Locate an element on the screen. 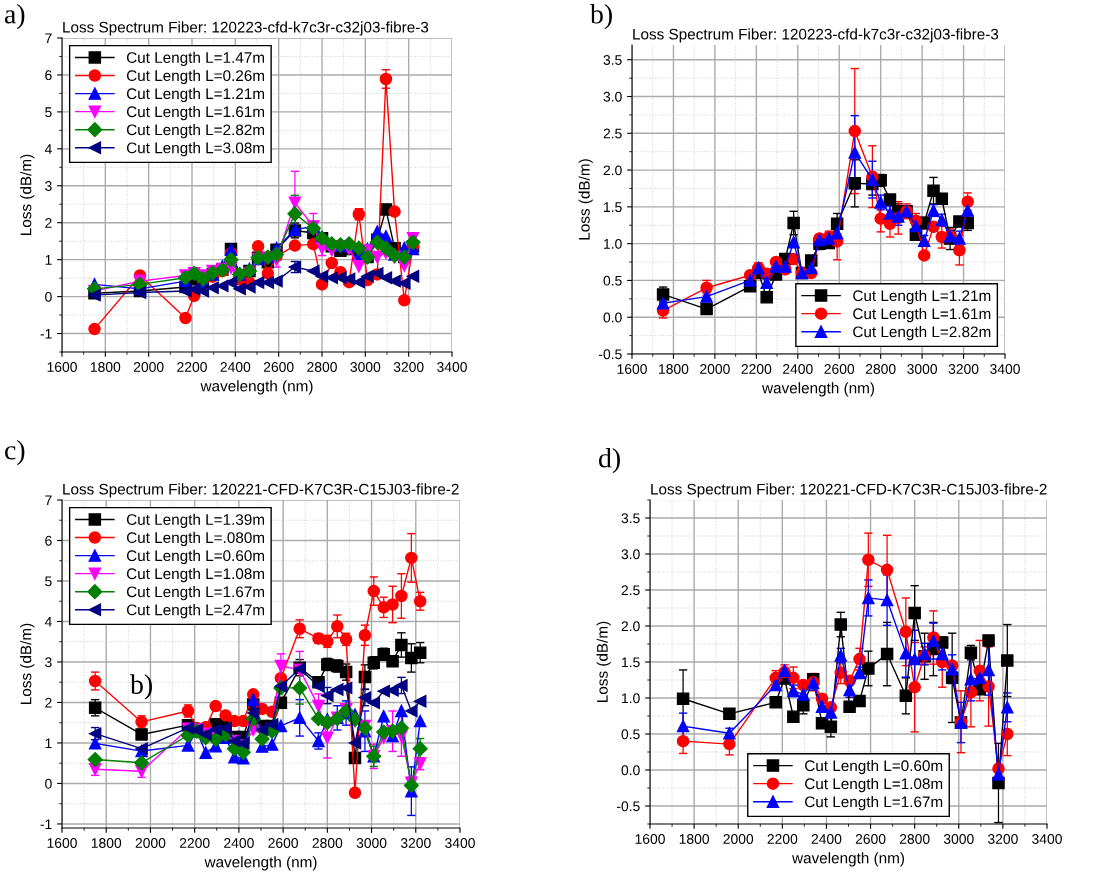 Image resolution: width=1109 pixels, height=880 pixels. y-tick-label: 2.5 is located at coordinates (612, 133).